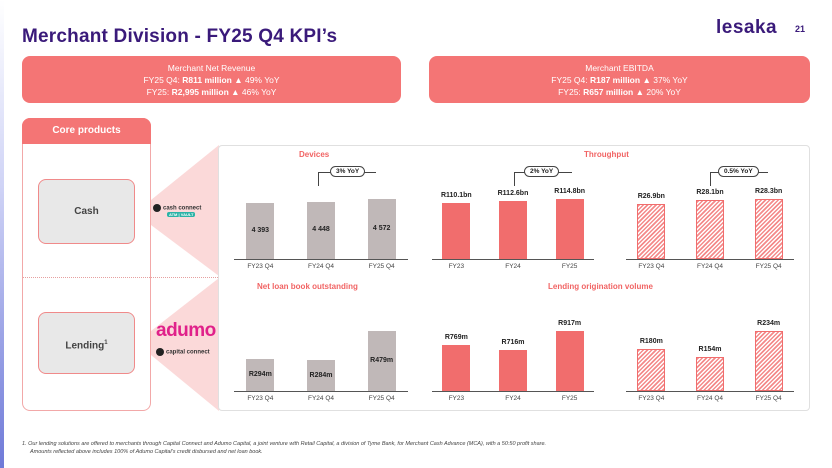  Describe the element at coordinates (211, 68) in the screenshot. I see `kpi-revenue-heading: Merchant Net Revenue` at that location.